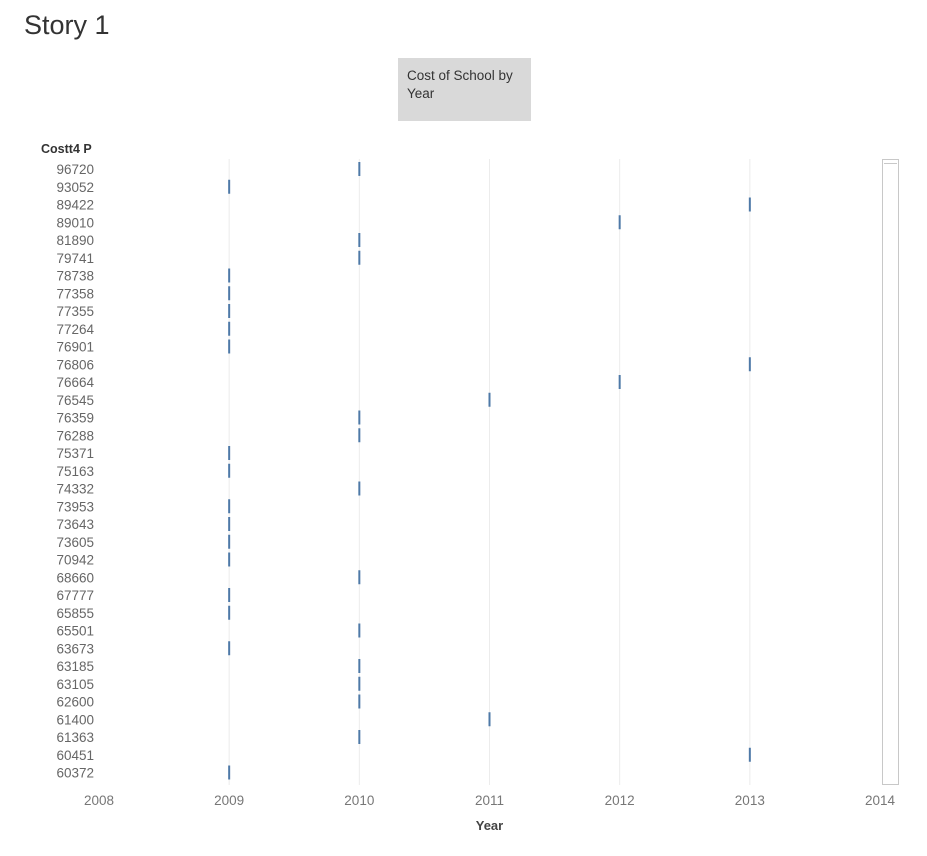 Image resolution: width=927 pixels, height=856 pixels. What do you see at coordinates (75, 382) in the screenshot?
I see `row-label: 76664` at bounding box center [75, 382].